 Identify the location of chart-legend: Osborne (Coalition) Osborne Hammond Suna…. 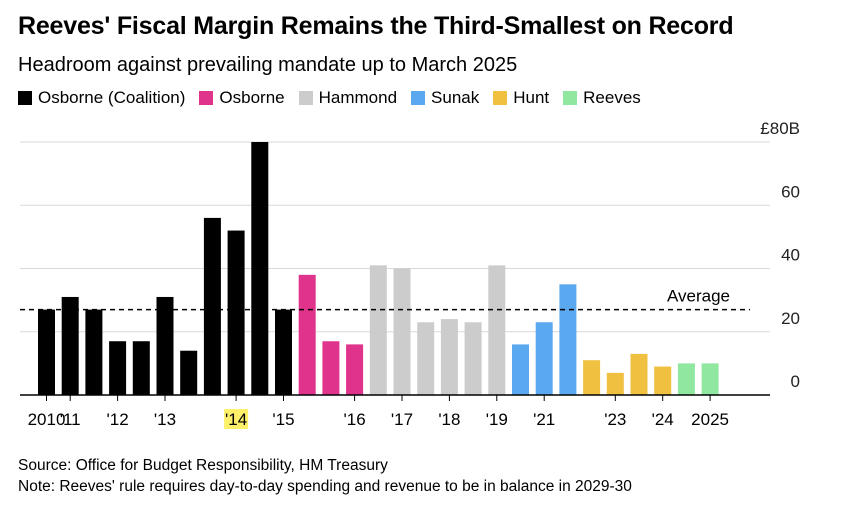
(336, 98).